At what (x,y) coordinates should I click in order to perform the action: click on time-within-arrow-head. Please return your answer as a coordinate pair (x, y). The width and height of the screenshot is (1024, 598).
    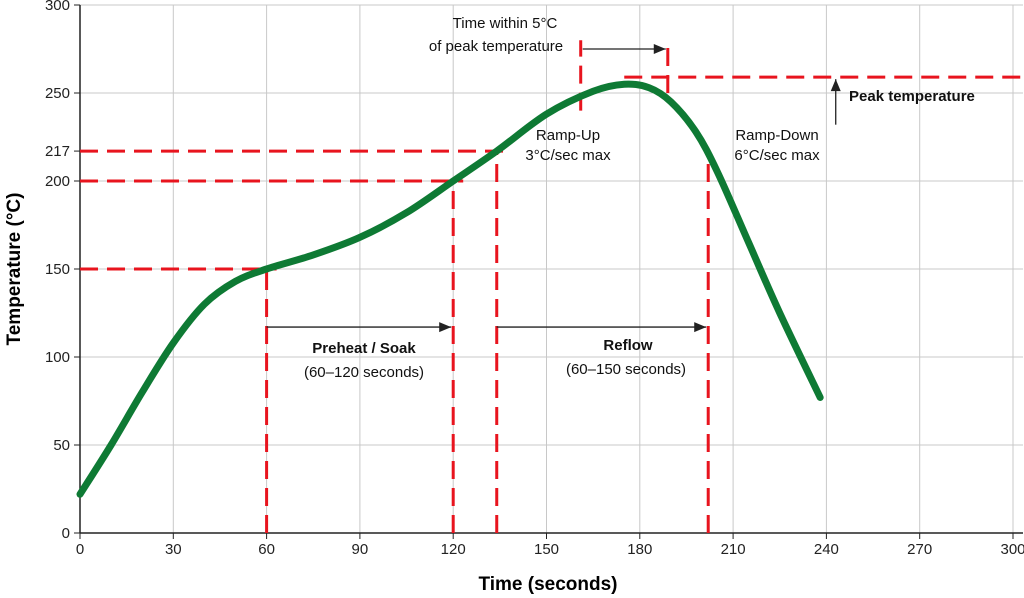
    Looking at the image, I should click on (659, 49).